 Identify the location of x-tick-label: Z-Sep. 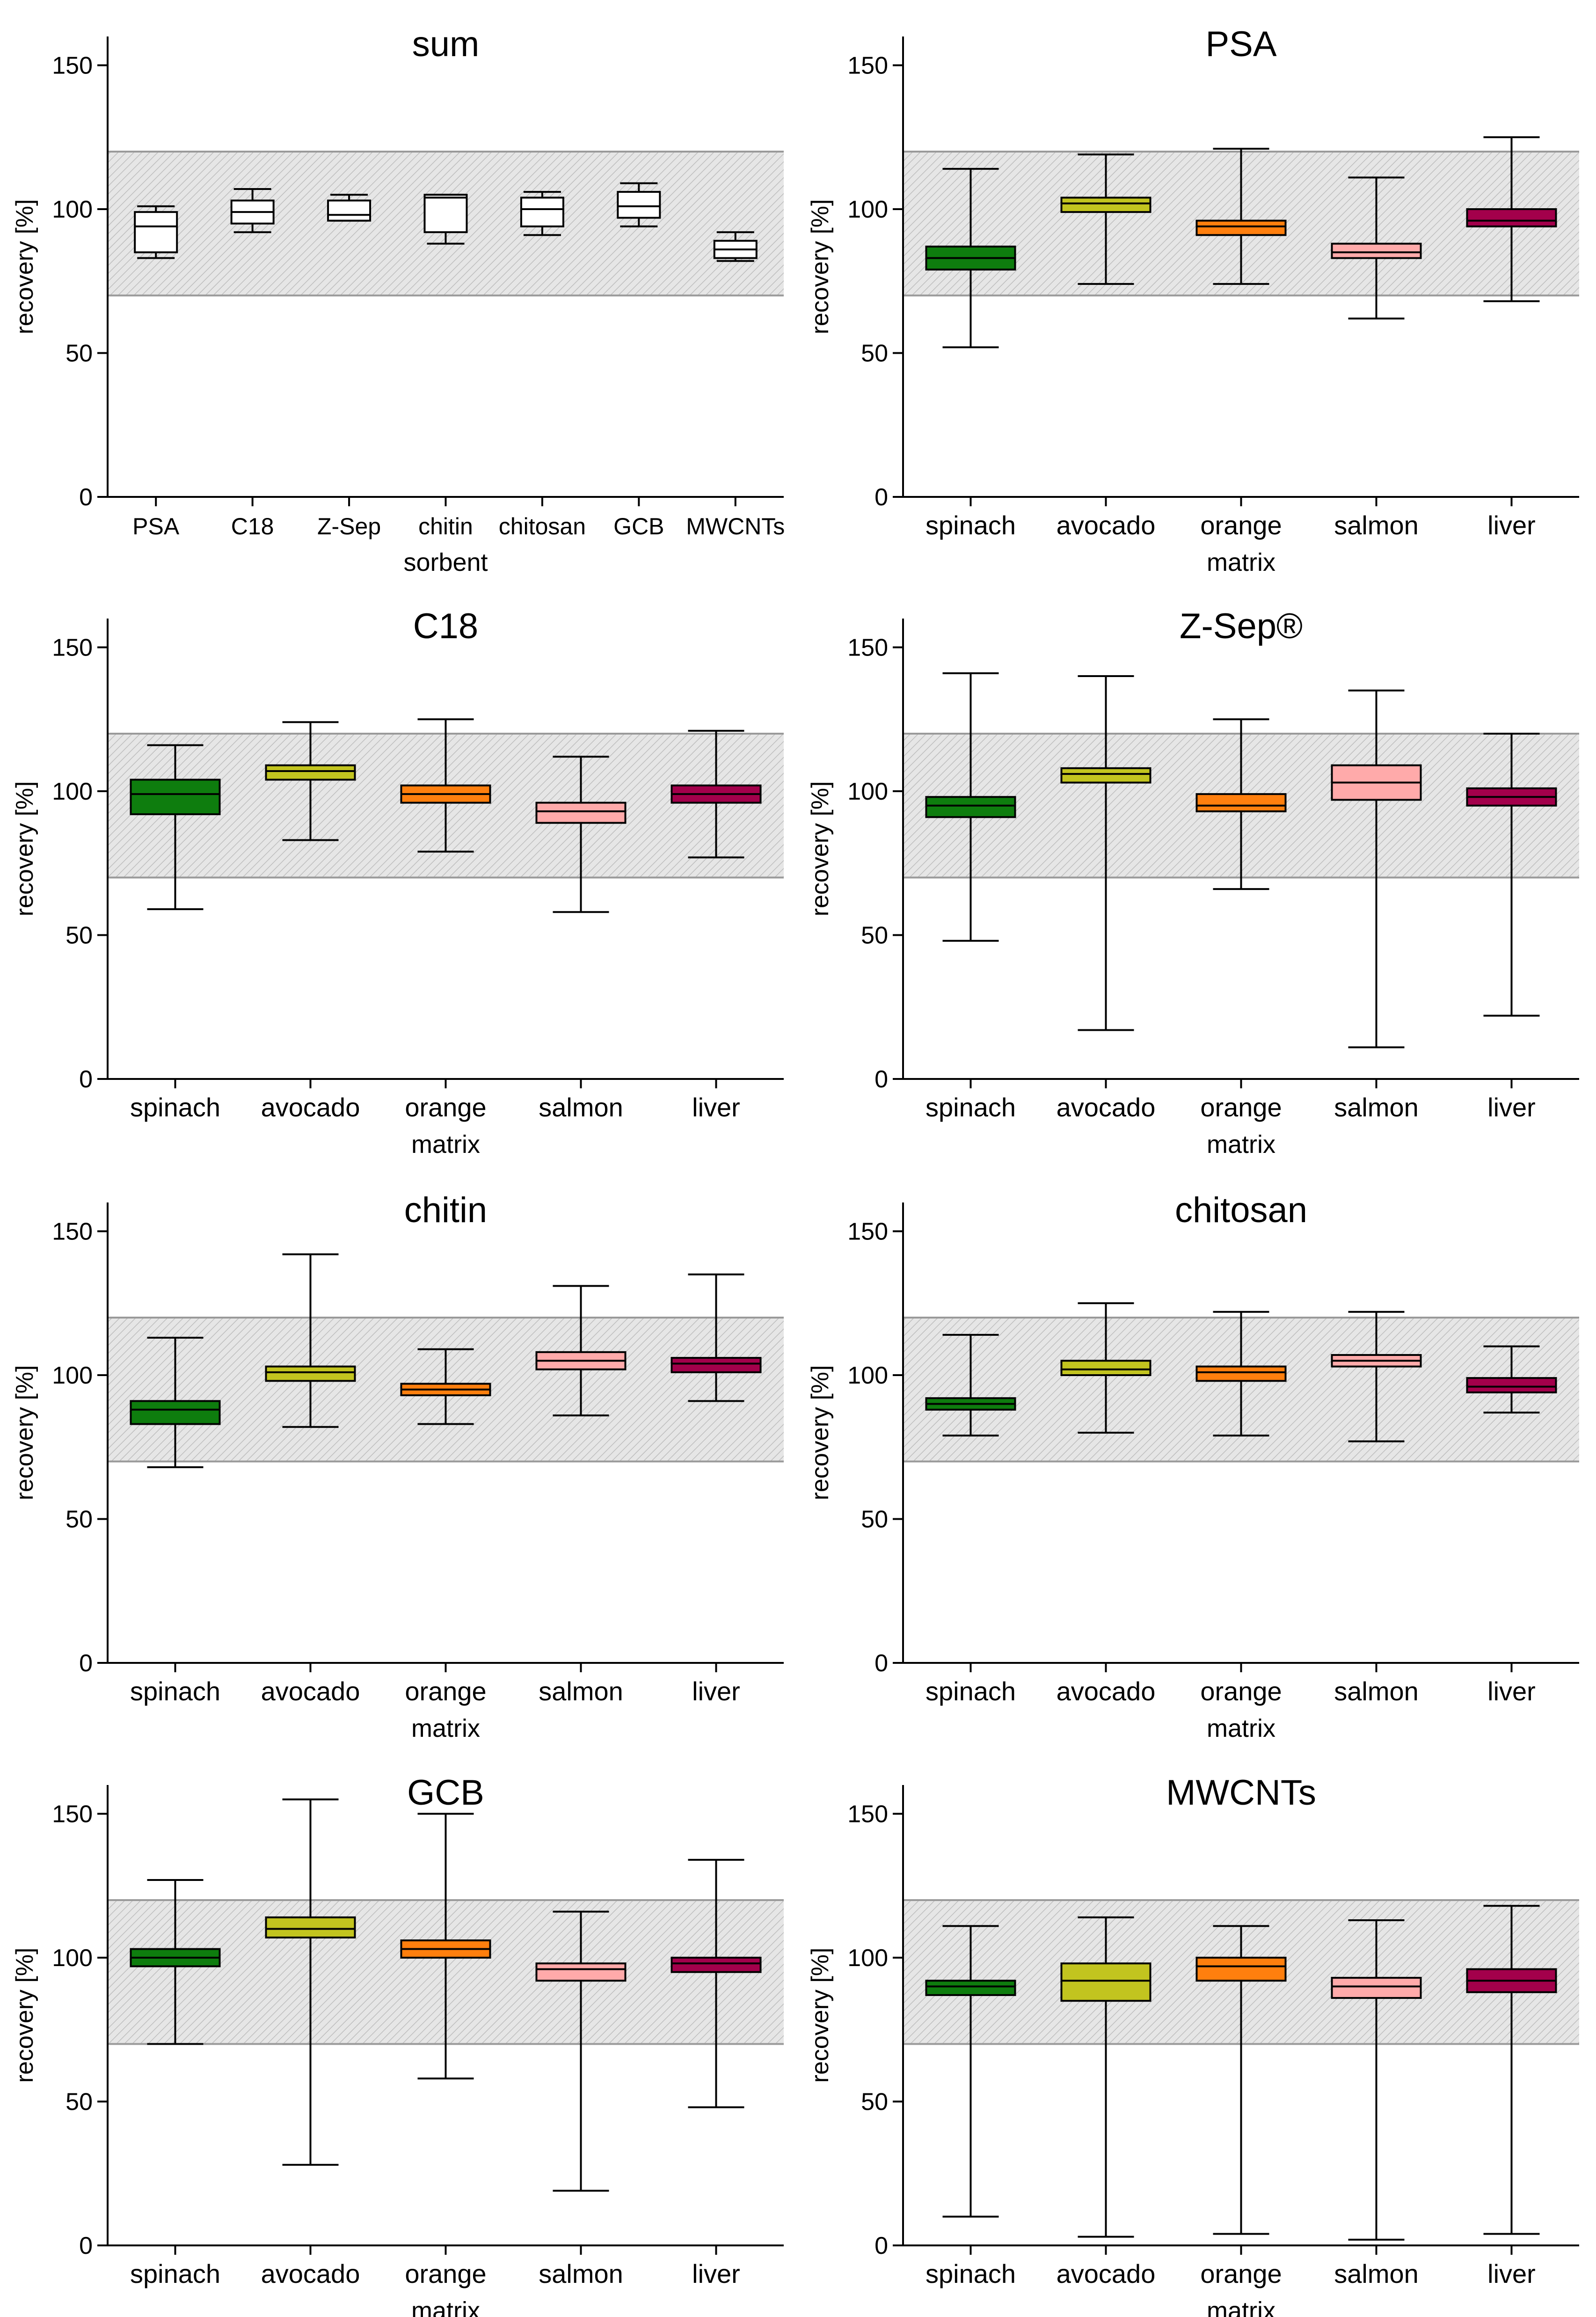
(349, 526).